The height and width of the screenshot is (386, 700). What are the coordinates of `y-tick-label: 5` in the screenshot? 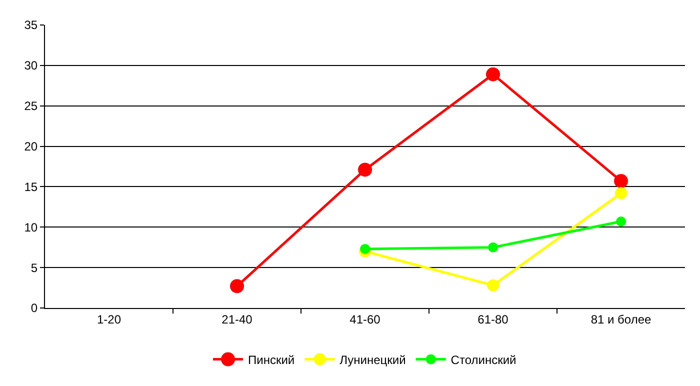 It's located at (34, 267).